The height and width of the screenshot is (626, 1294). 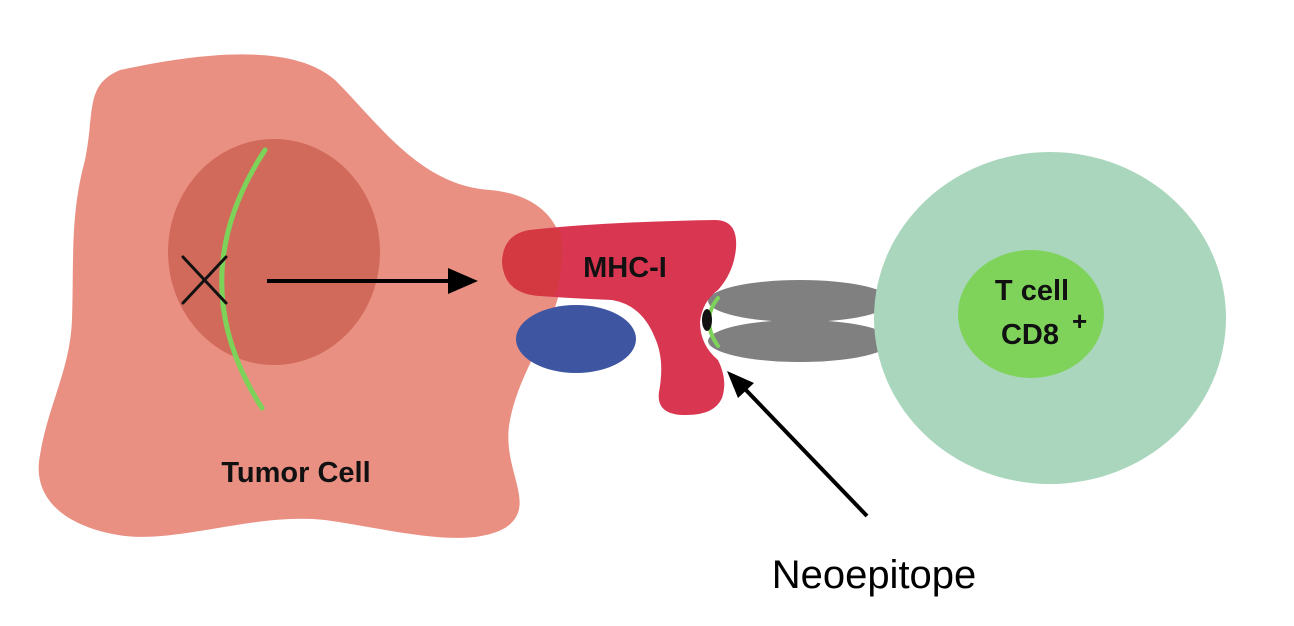 What do you see at coordinates (707, 320) in the screenshot?
I see `neoepitope-tip` at bounding box center [707, 320].